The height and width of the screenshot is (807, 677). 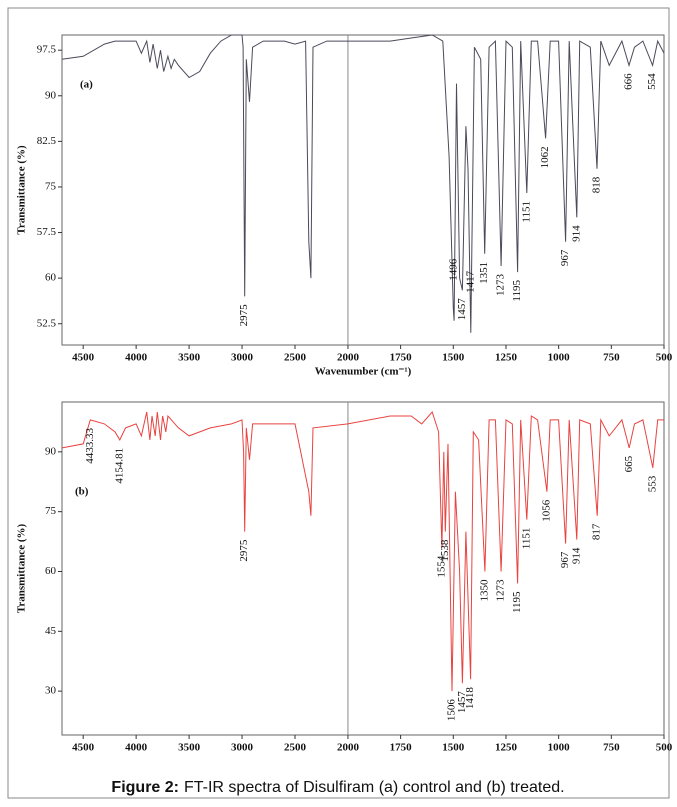 I want to click on peak-label: 818, so click(x=597, y=184).